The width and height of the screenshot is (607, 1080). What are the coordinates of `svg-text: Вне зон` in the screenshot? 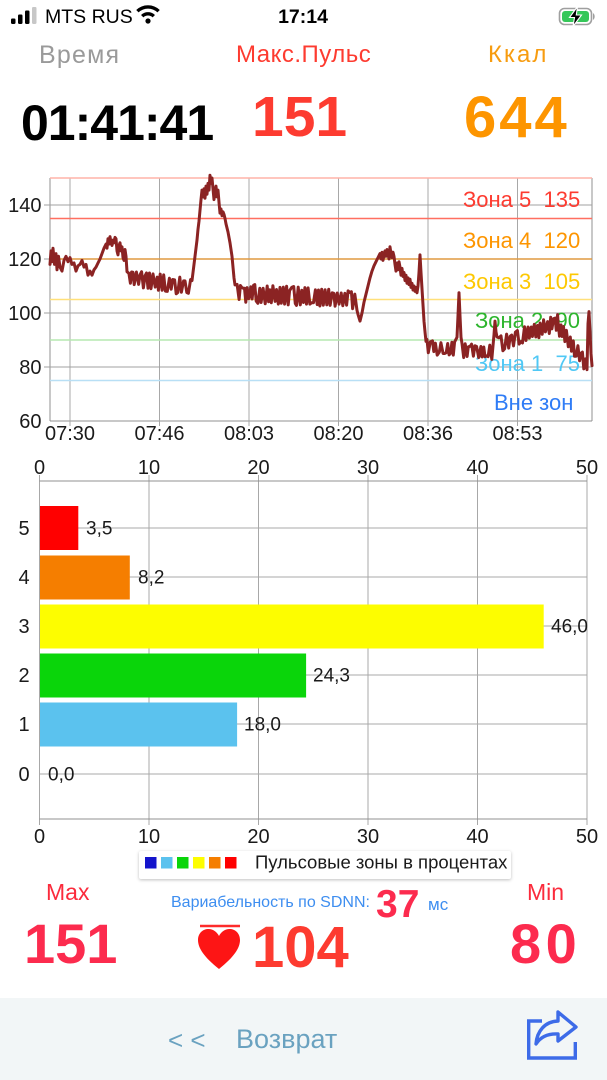 It's located at (533, 402).